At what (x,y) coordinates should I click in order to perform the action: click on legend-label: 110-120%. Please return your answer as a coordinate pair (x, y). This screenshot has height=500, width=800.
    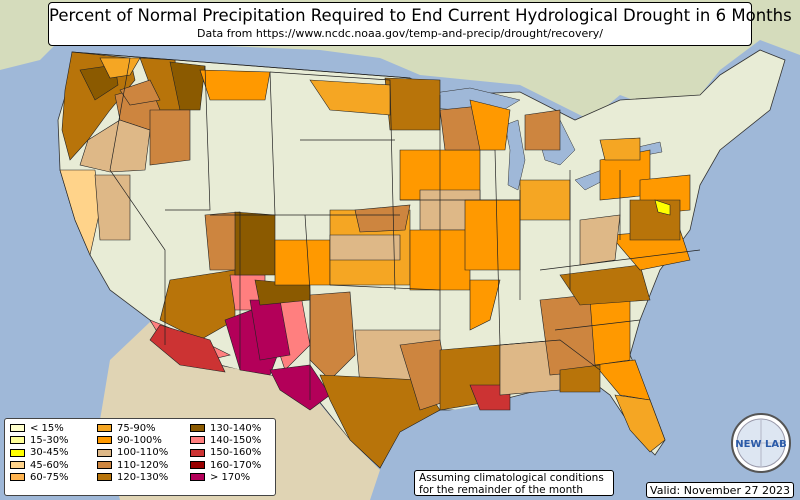
    Looking at the image, I should click on (143, 465).